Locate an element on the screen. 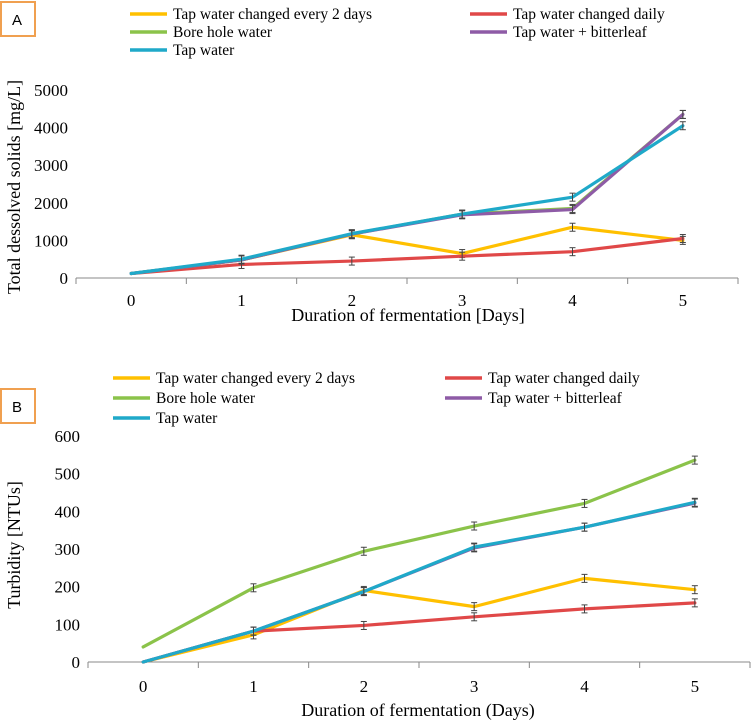  panel-a-label: A is located at coordinates (17, 20).